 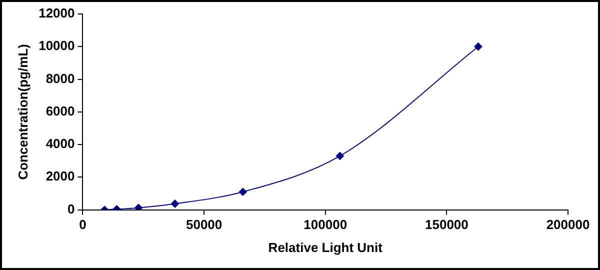 I want to click on y-axis-title: Concentration(pg/mL), so click(x=22, y=112).